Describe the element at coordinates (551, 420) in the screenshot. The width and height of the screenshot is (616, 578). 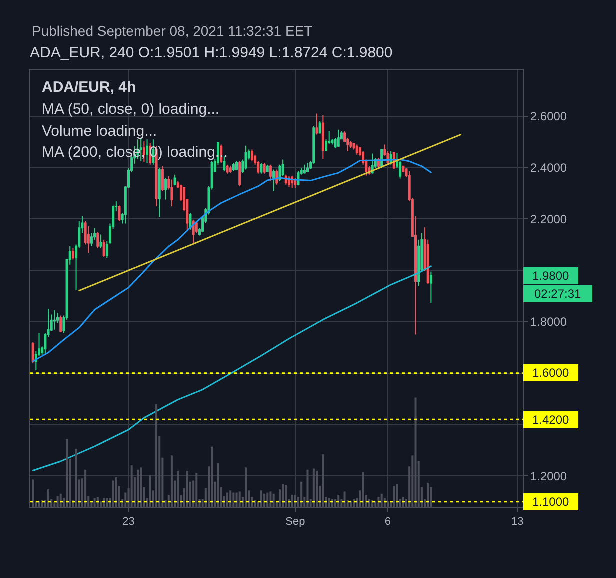
I see `ref-line-label: 1.4200` at that location.